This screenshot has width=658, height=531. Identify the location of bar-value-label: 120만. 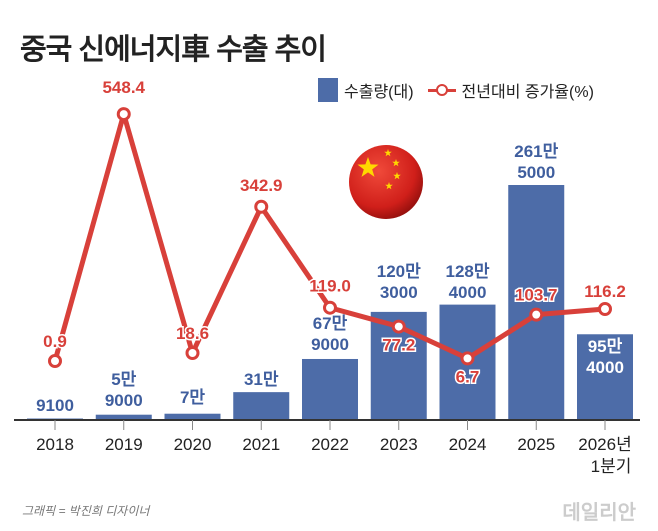
(399, 271).